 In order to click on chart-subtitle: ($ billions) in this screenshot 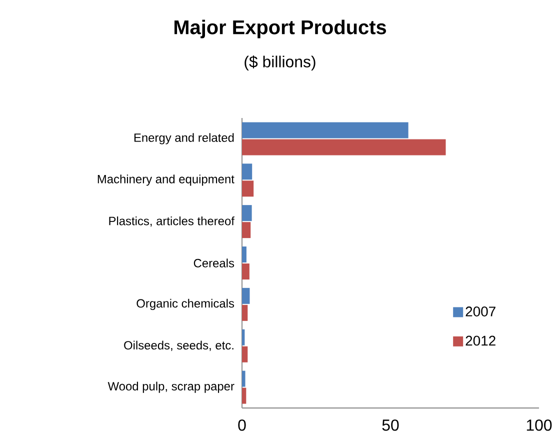, I will do `click(280, 63)`.